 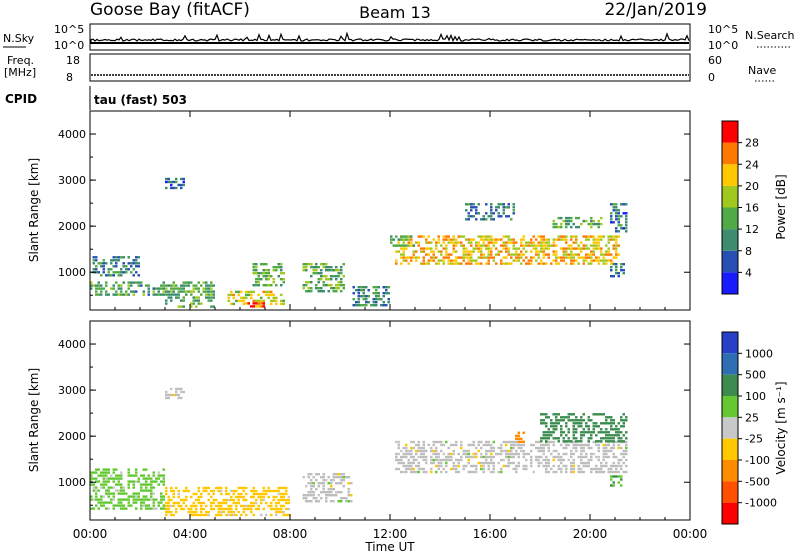 What do you see at coordinates (730, 283) in the screenshot?
I see `power-colorbar-cell` at bounding box center [730, 283].